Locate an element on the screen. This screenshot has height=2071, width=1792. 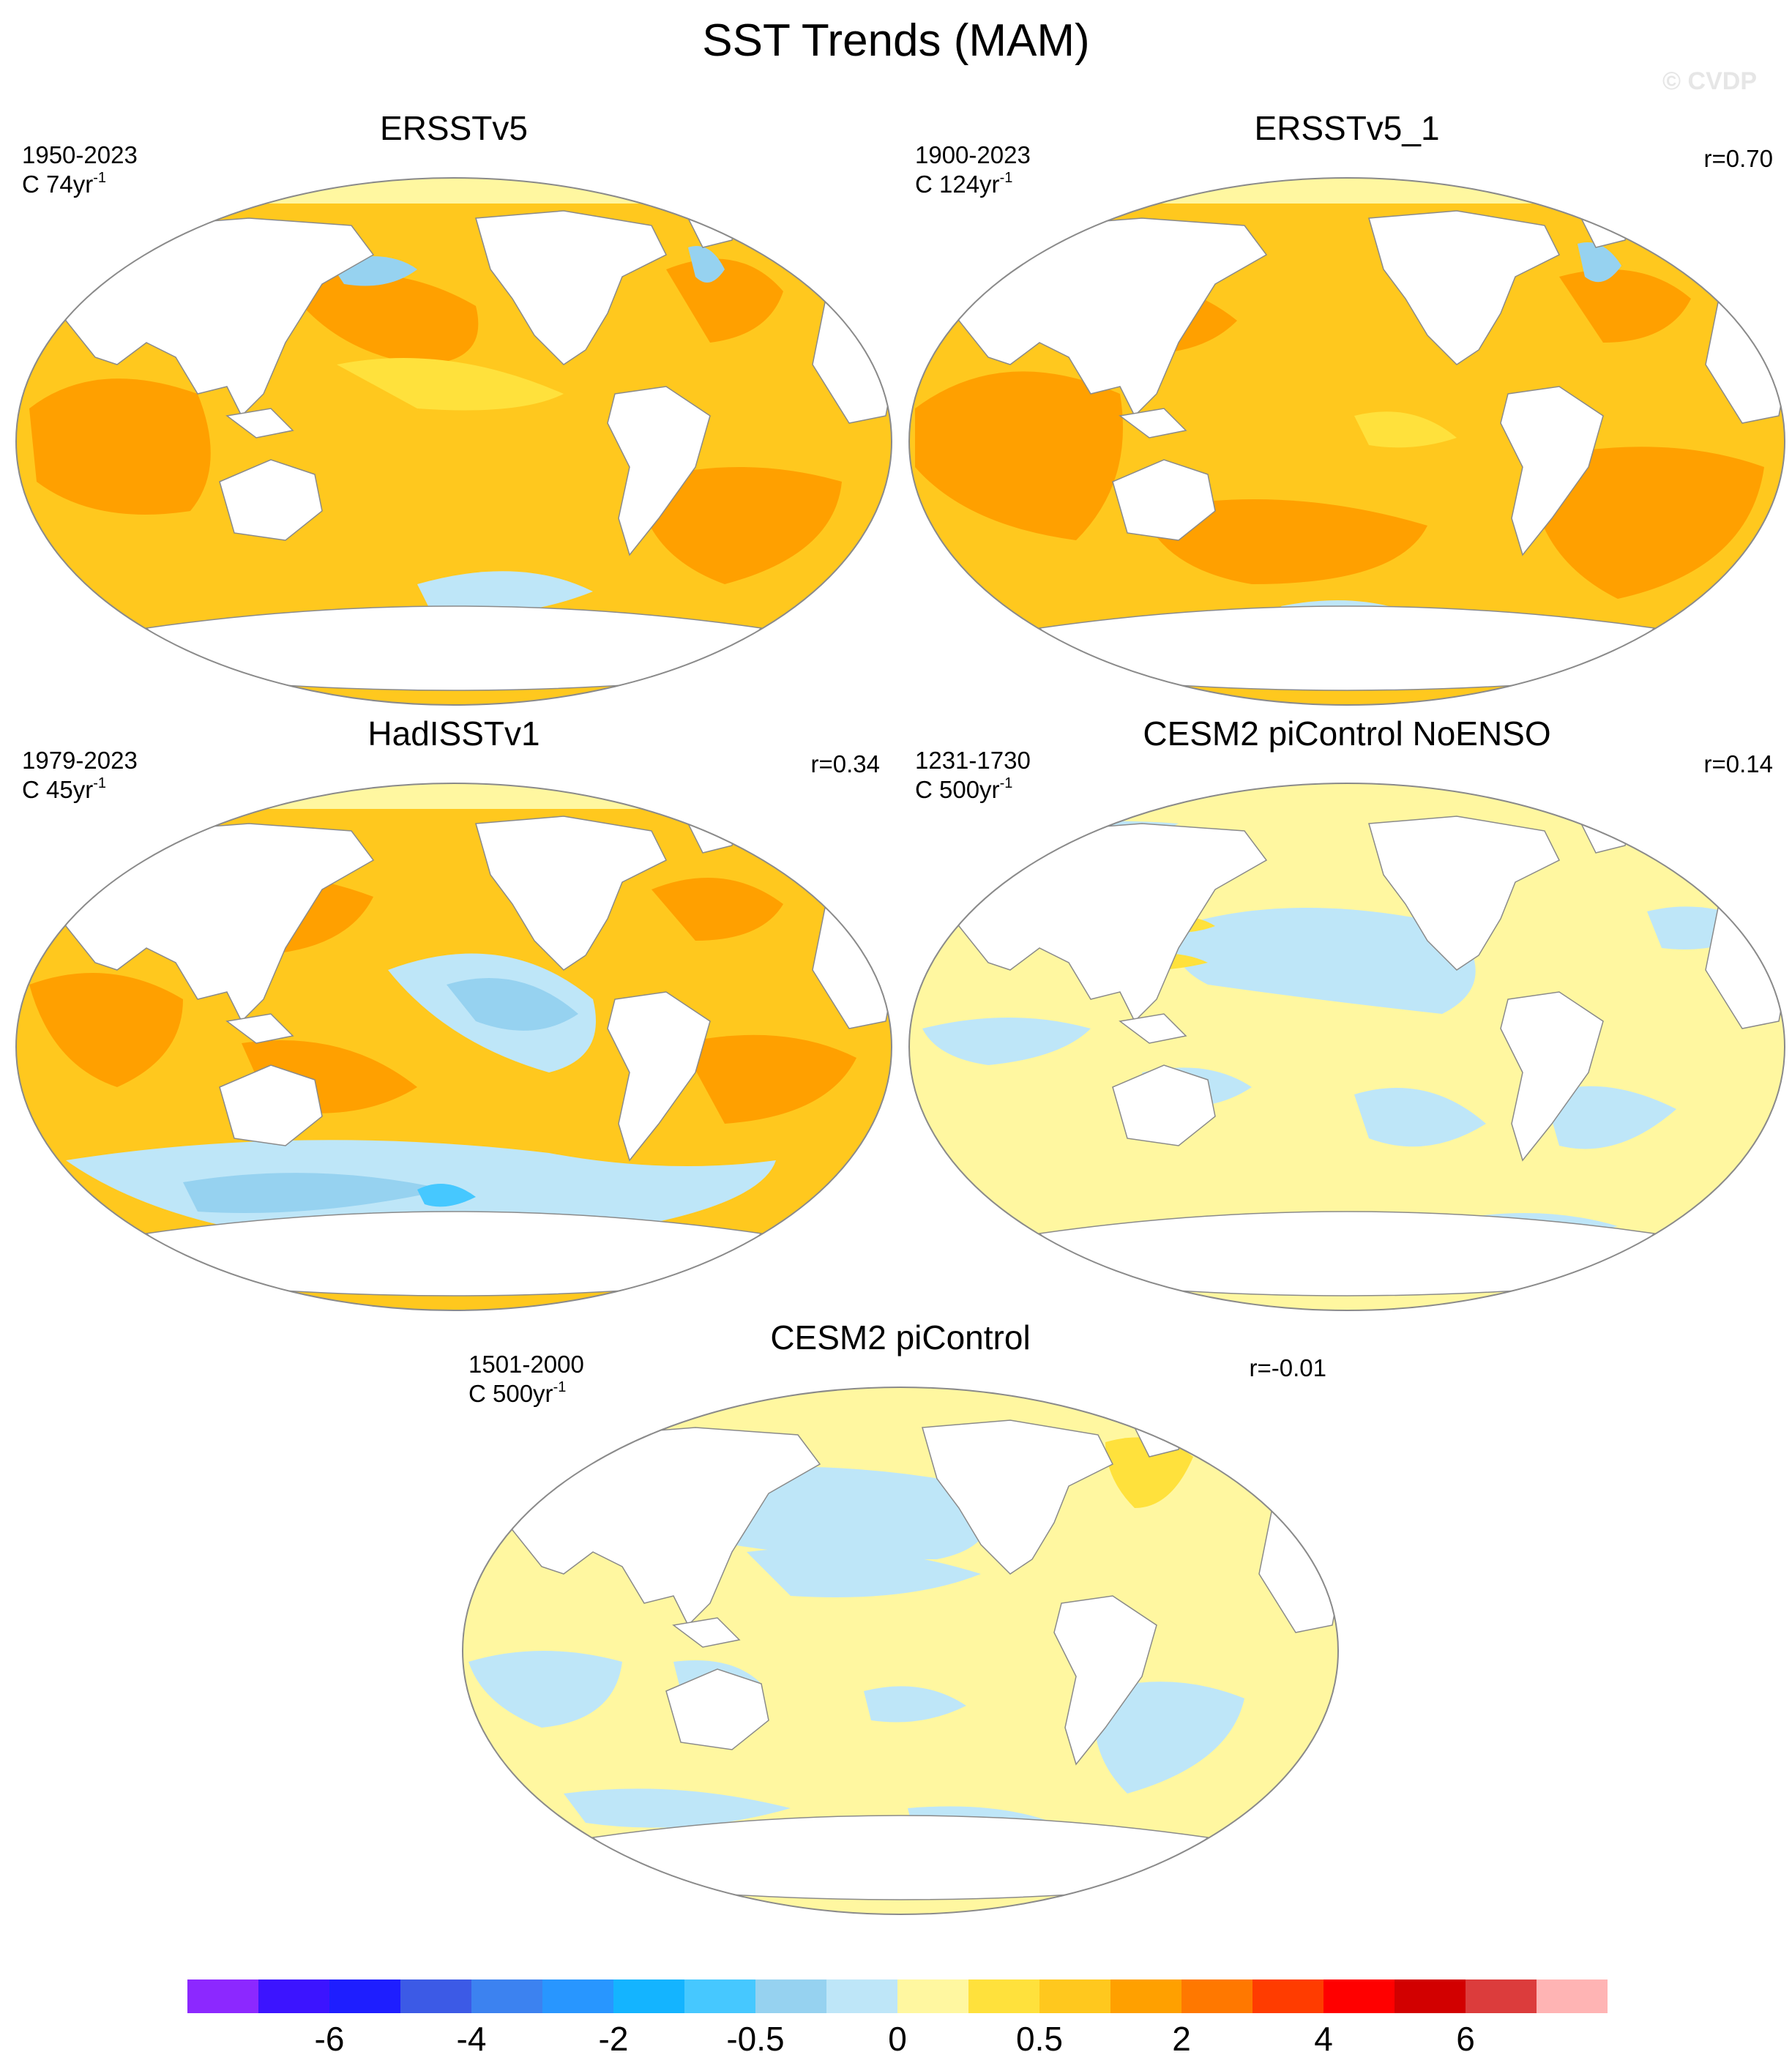
map-panel-ersstv5-1: ERSSTv5_1 1900-2023 C 124yr-1 r=0.70 is located at coordinates (1346, 408).